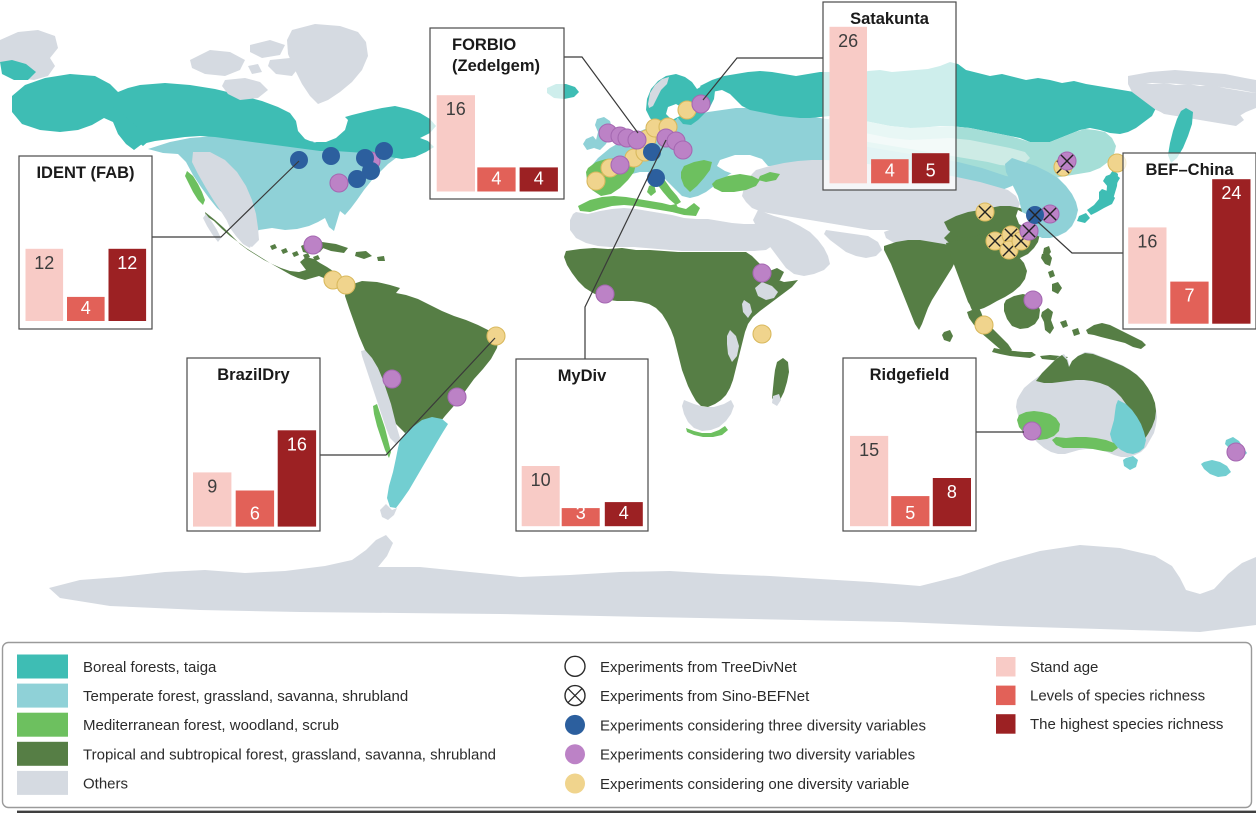 This screenshot has width=1256, height=813. I want to click on svg-text: 8, so click(952, 492).